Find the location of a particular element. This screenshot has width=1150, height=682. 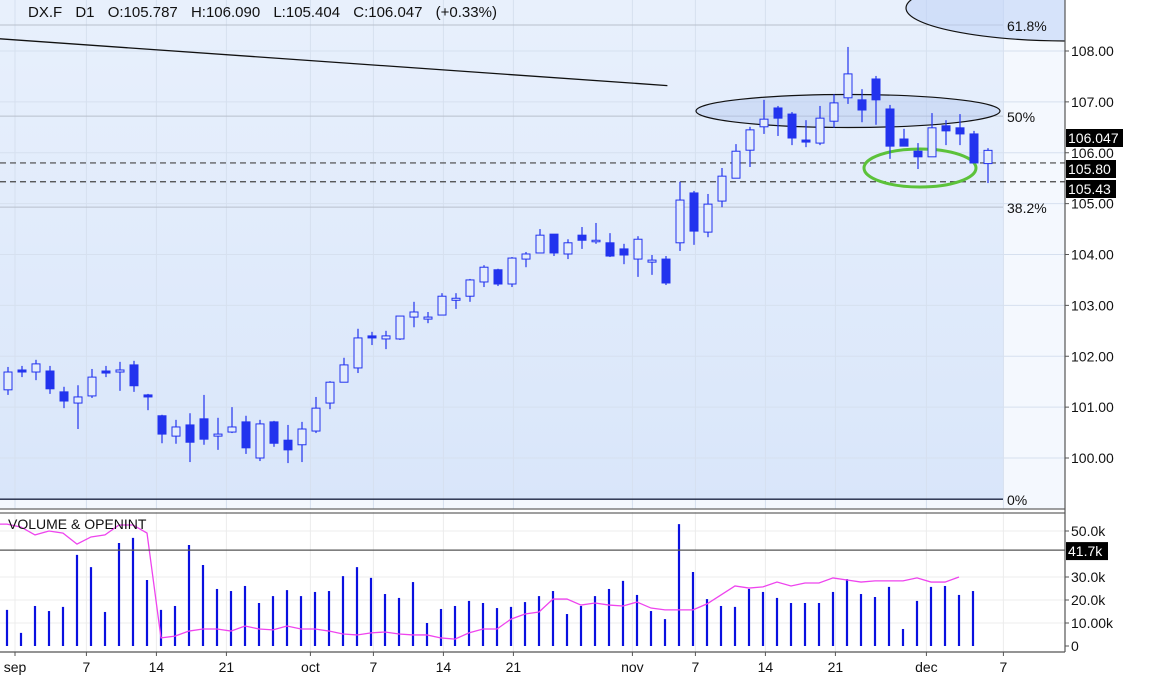

trend-line is located at coordinates (334, 62).